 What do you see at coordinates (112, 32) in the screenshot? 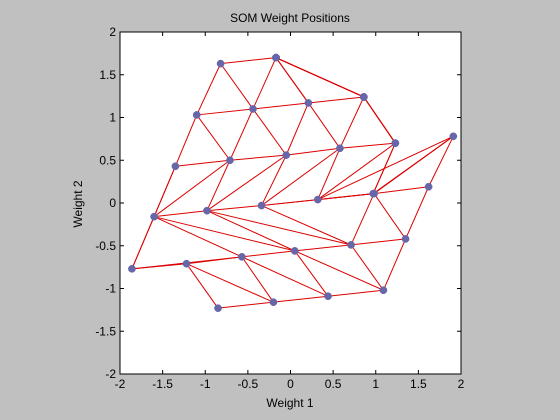
I see `y-tick-label: 2` at bounding box center [112, 32].